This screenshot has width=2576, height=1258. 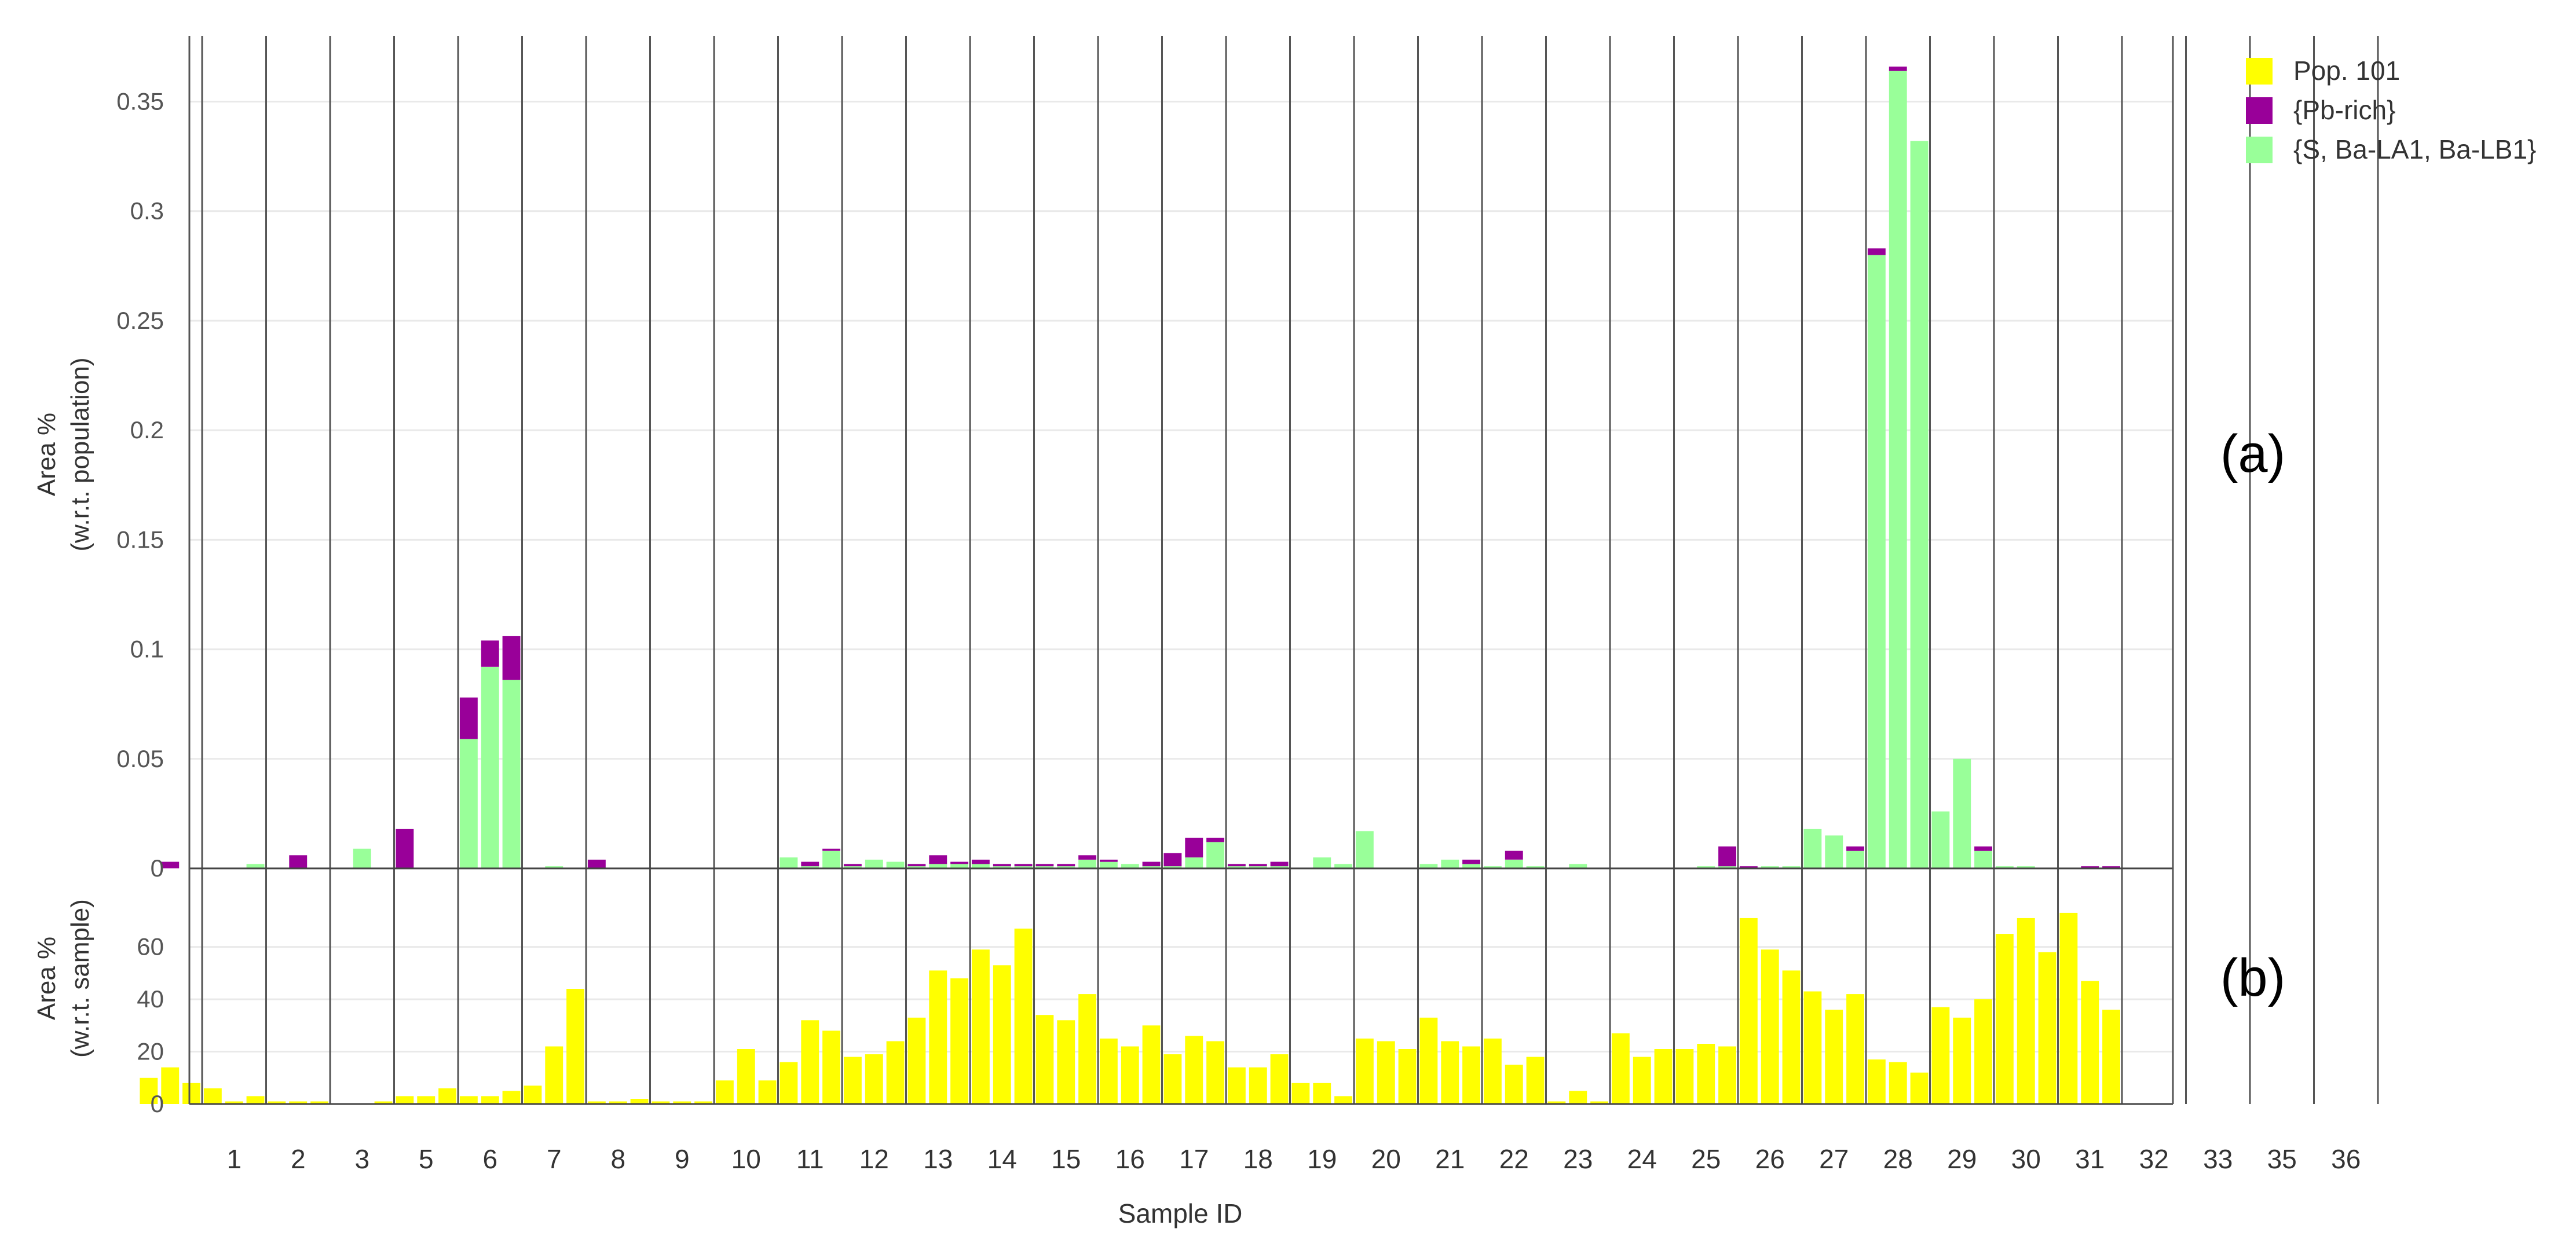 I want to click on x-tick-label-22: 22, so click(x=1514, y=1159).